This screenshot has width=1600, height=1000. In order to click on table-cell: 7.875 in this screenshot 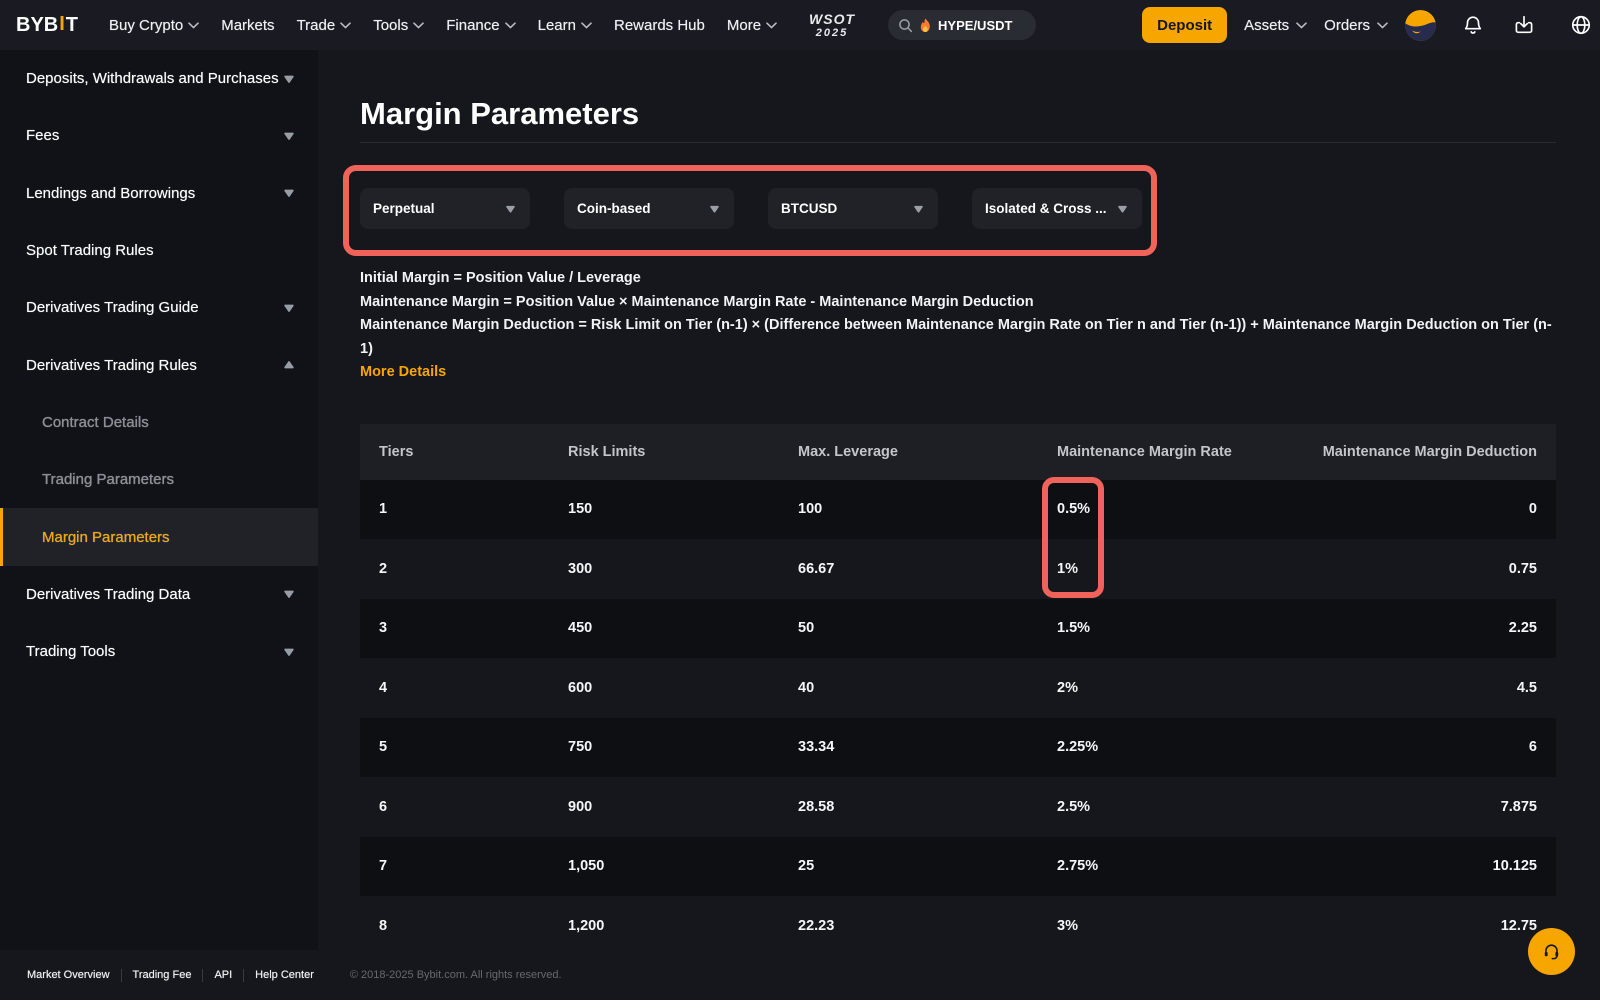, I will do `click(1518, 806)`.